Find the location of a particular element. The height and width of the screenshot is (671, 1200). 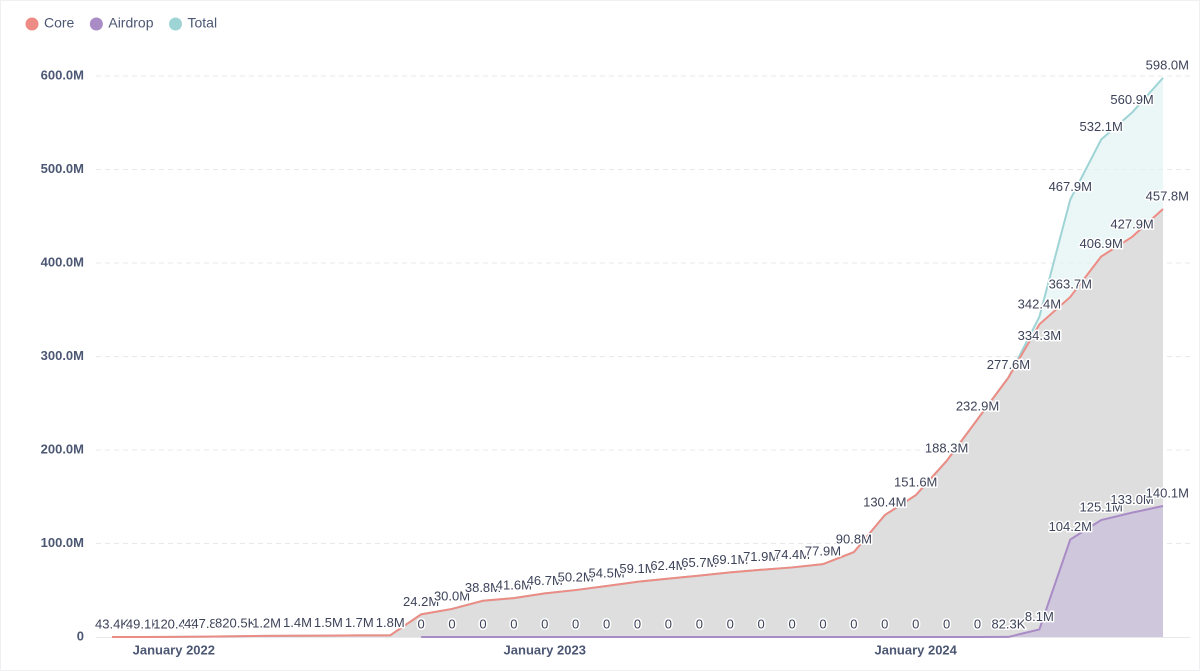

y-tick-label: 600.0M is located at coordinates (62, 74).